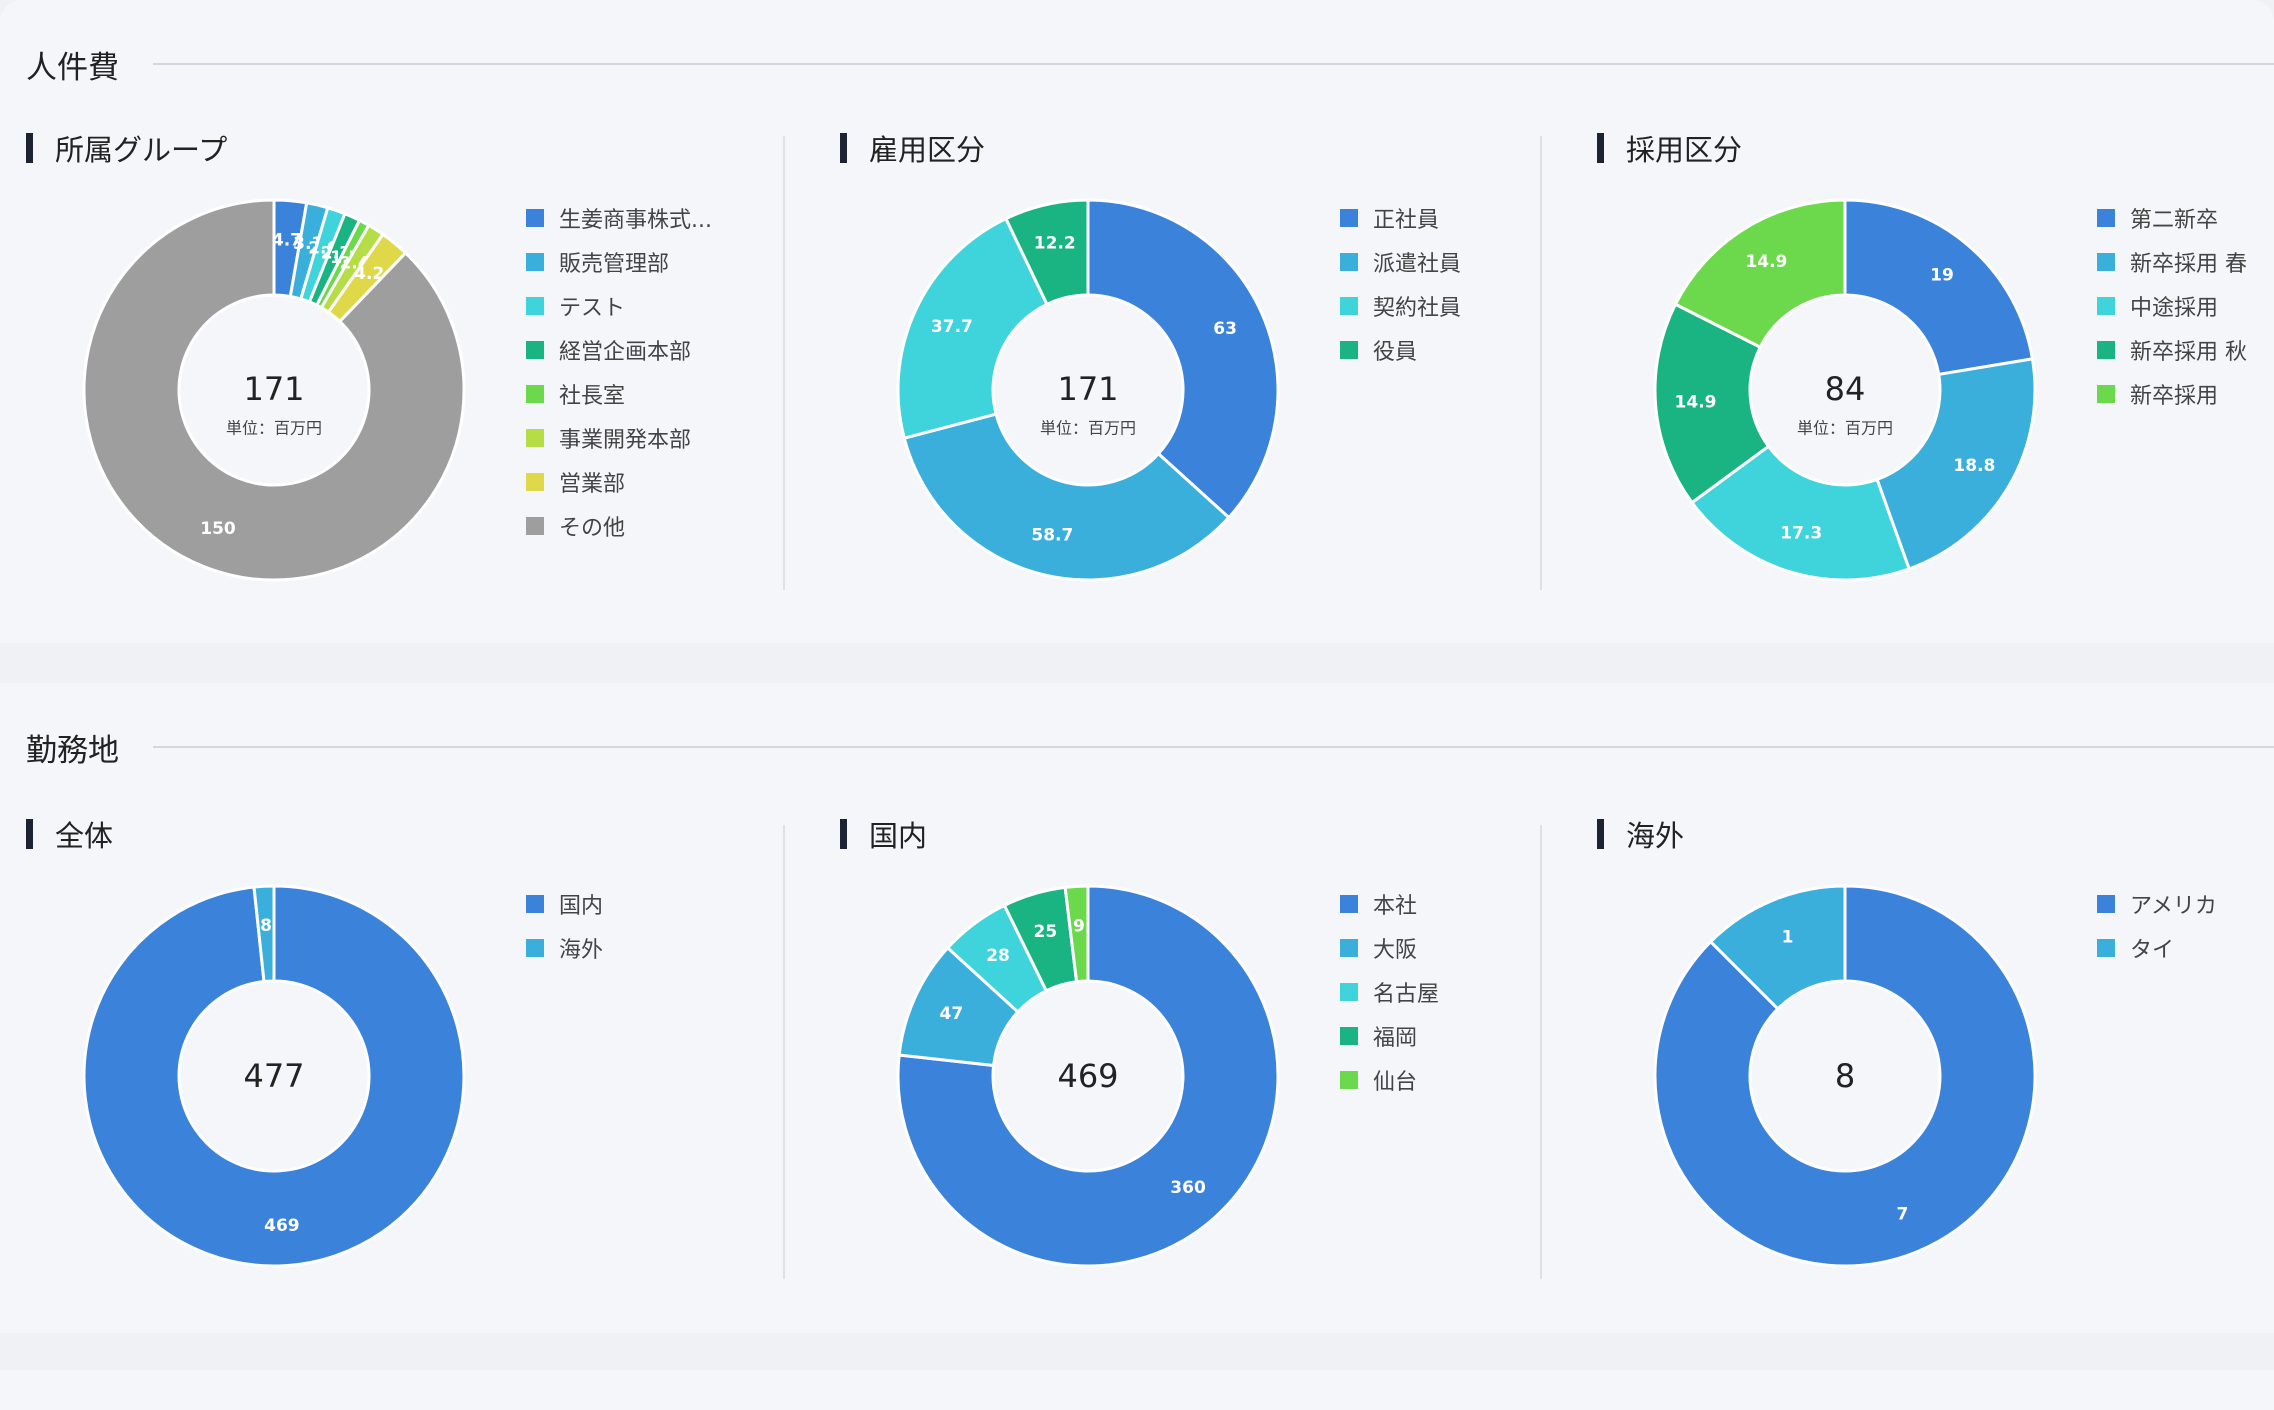  I want to click on chart-location-overseas: 海外 7 1 8 アメリカ タイ, so click(1935, 1054).